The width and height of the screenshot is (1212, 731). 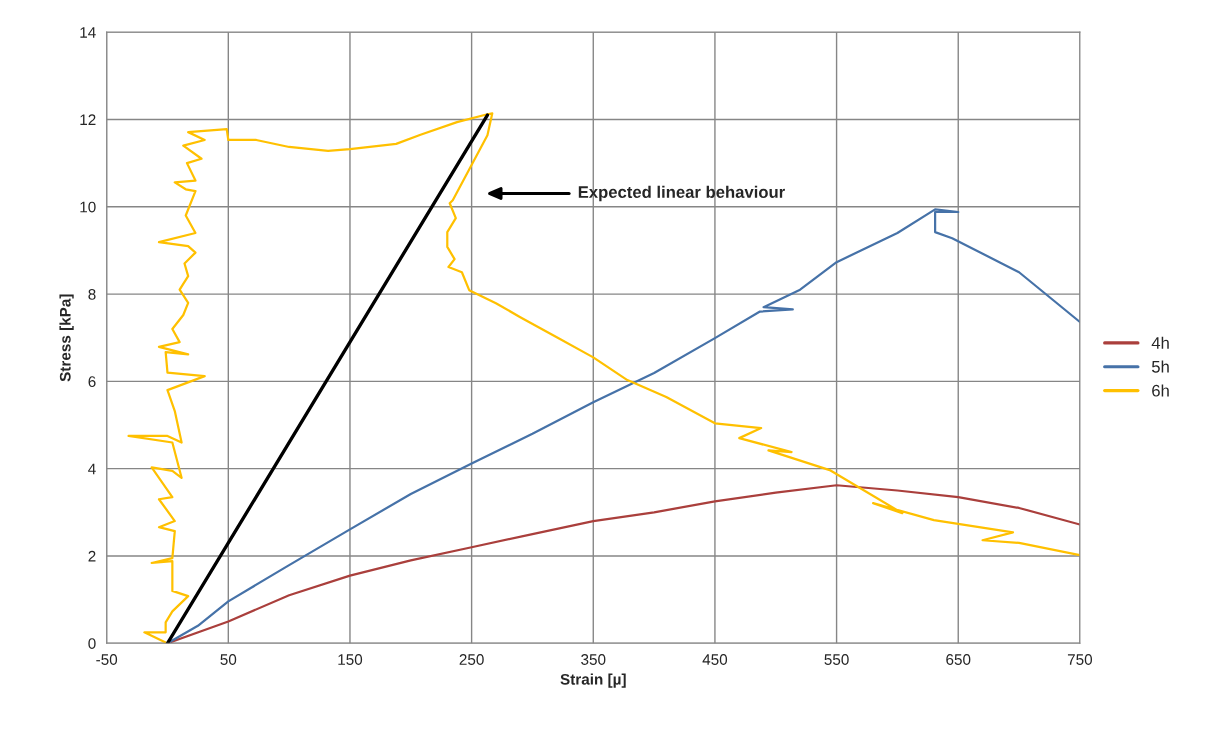 What do you see at coordinates (92, 556) in the screenshot?
I see `y-tick-label: 2` at bounding box center [92, 556].